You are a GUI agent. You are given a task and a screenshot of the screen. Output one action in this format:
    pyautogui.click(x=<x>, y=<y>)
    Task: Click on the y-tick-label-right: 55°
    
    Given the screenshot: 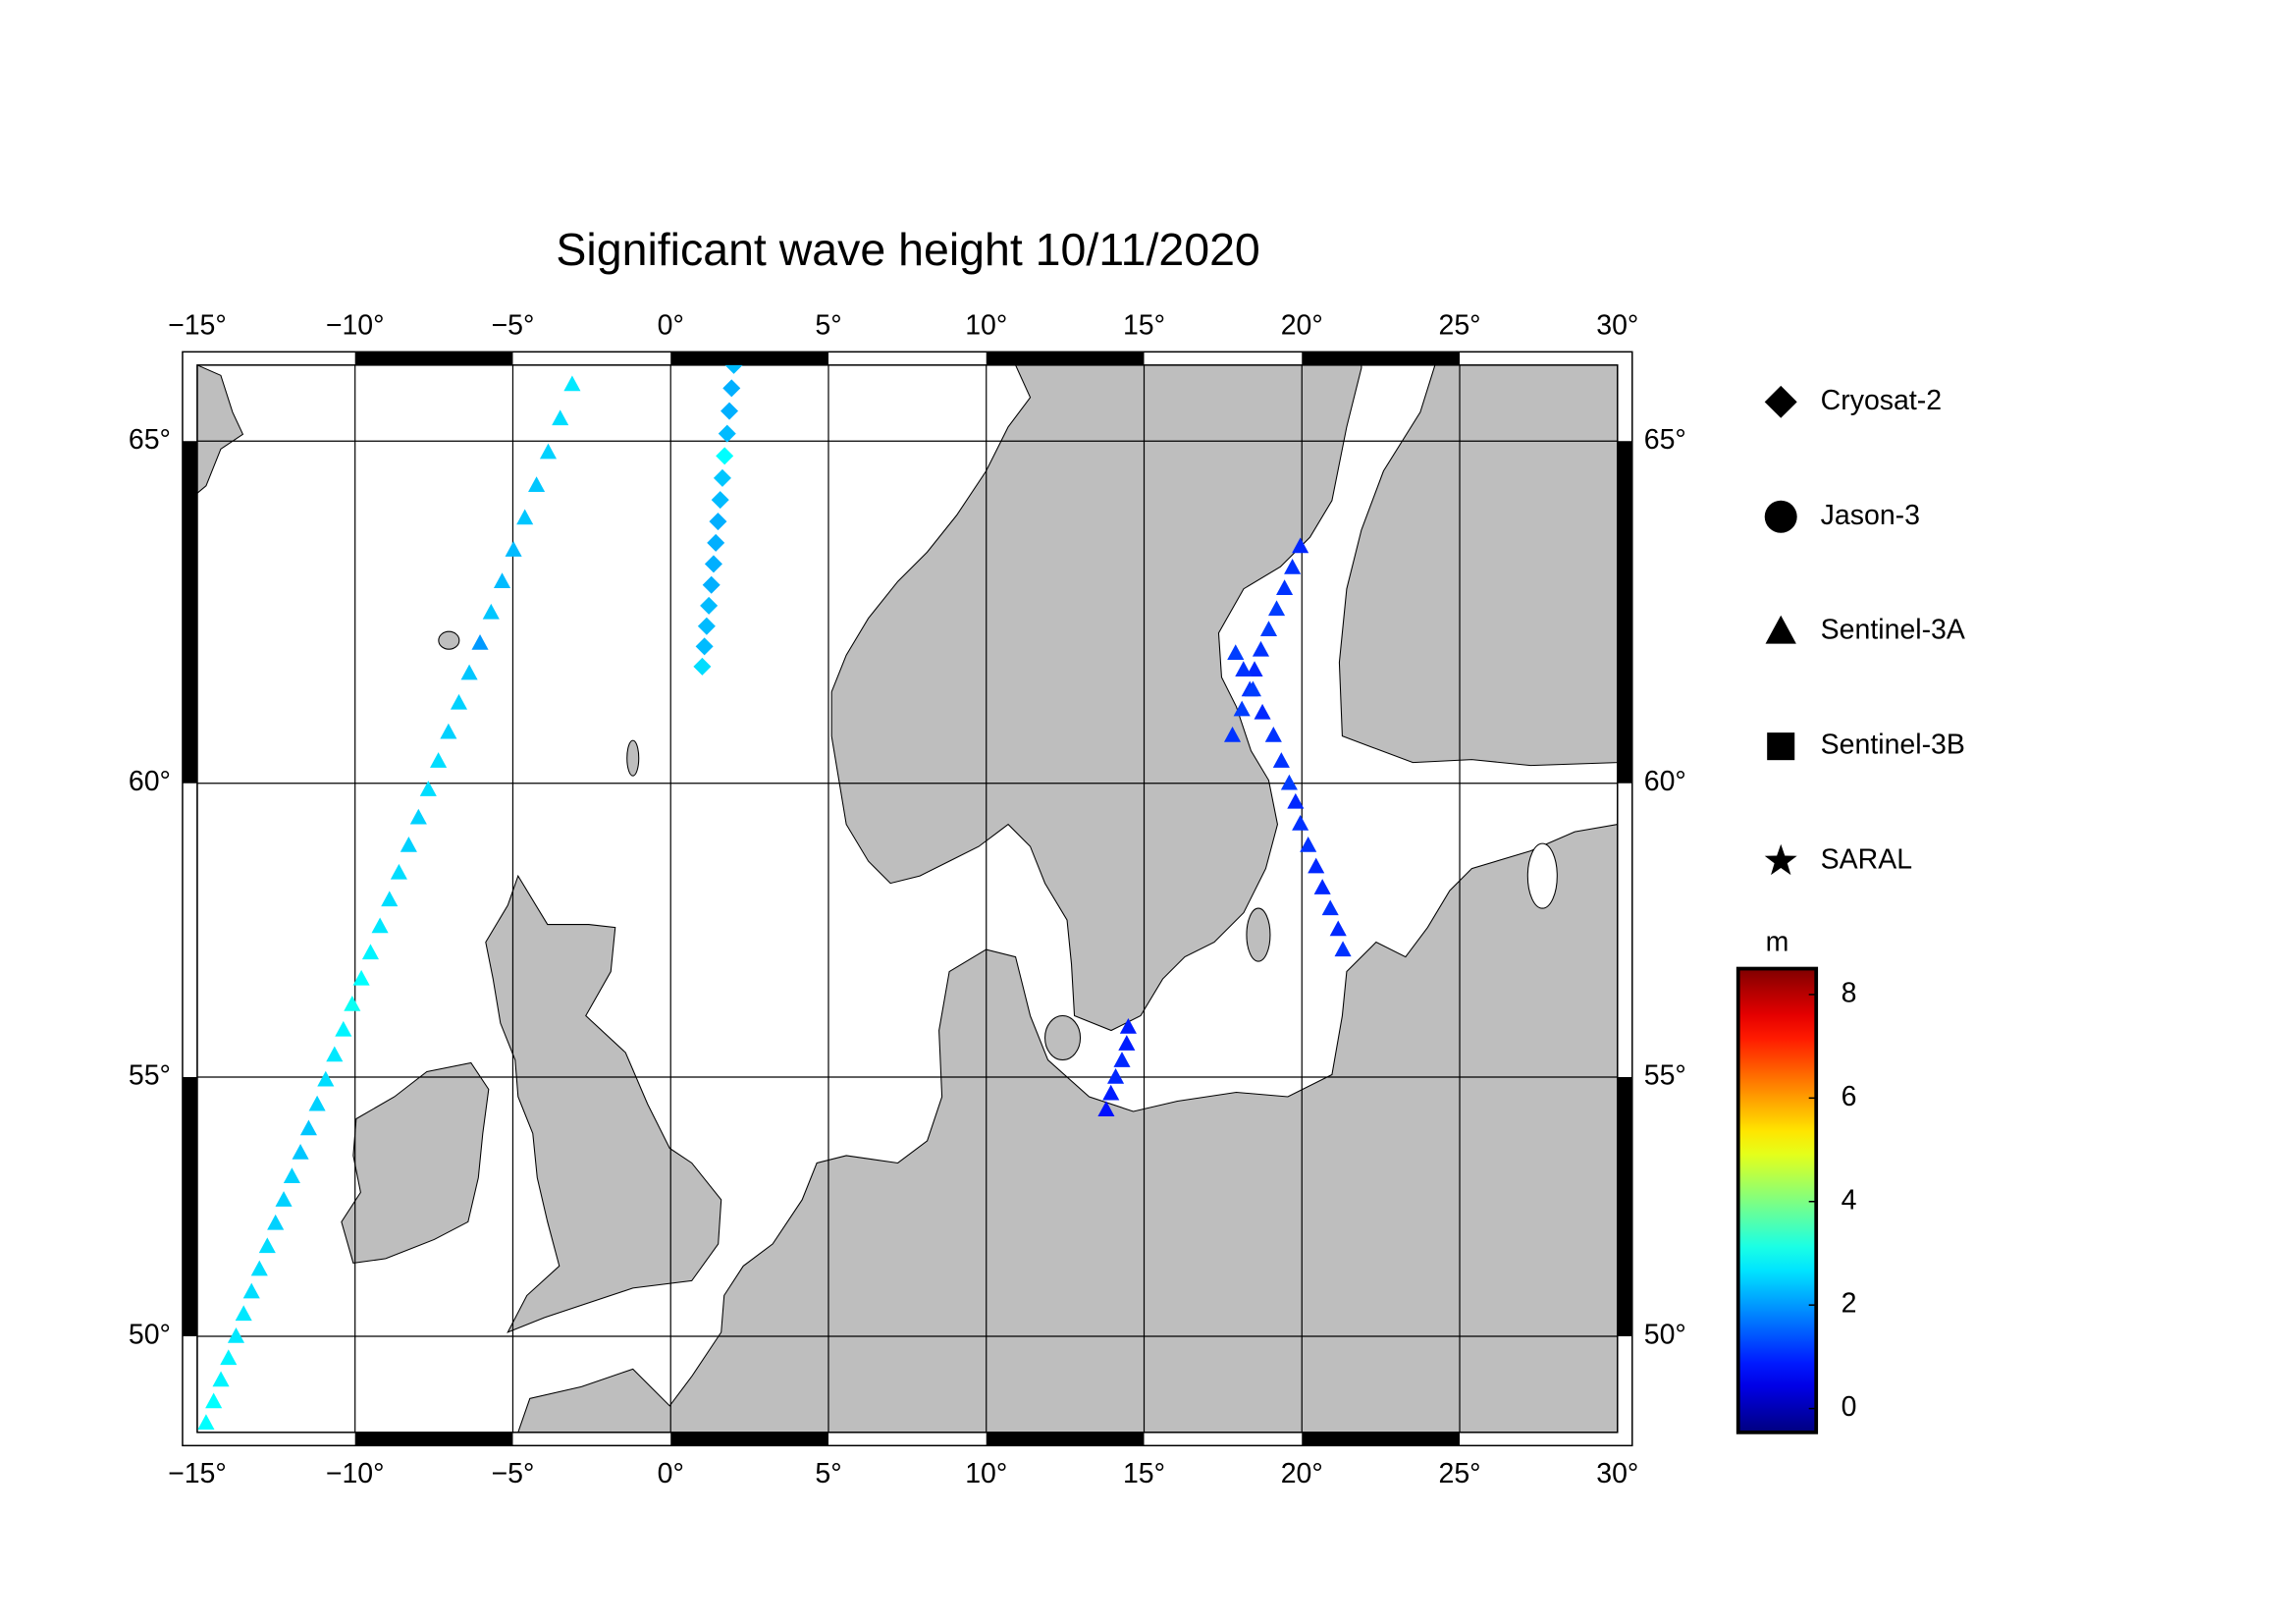 What is the action you would take?
    pyautogui.click(x=1665, y=1075)
    